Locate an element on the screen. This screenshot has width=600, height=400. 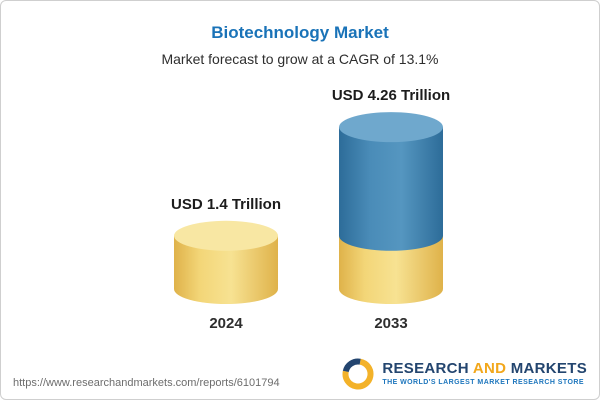
bar-value-label-2024: USD 1.4 Trillion is located at coordinates (226, 204).